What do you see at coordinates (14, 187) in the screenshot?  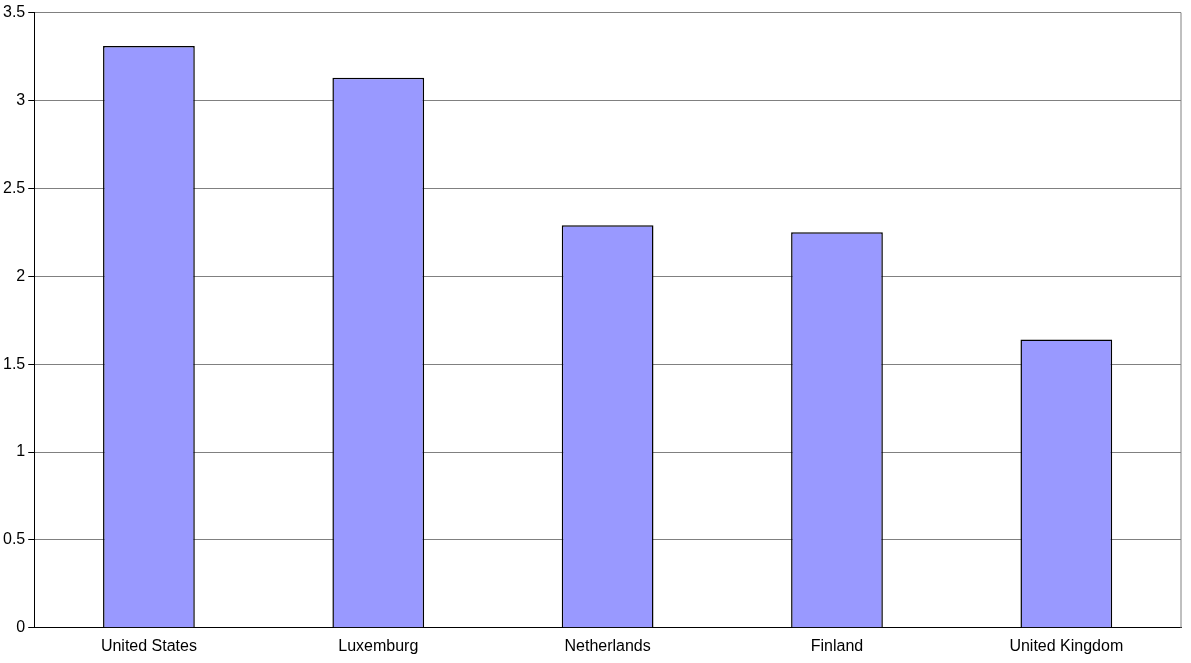 I see `y-tick-label: 2.5` at bounding box center [14, 187].